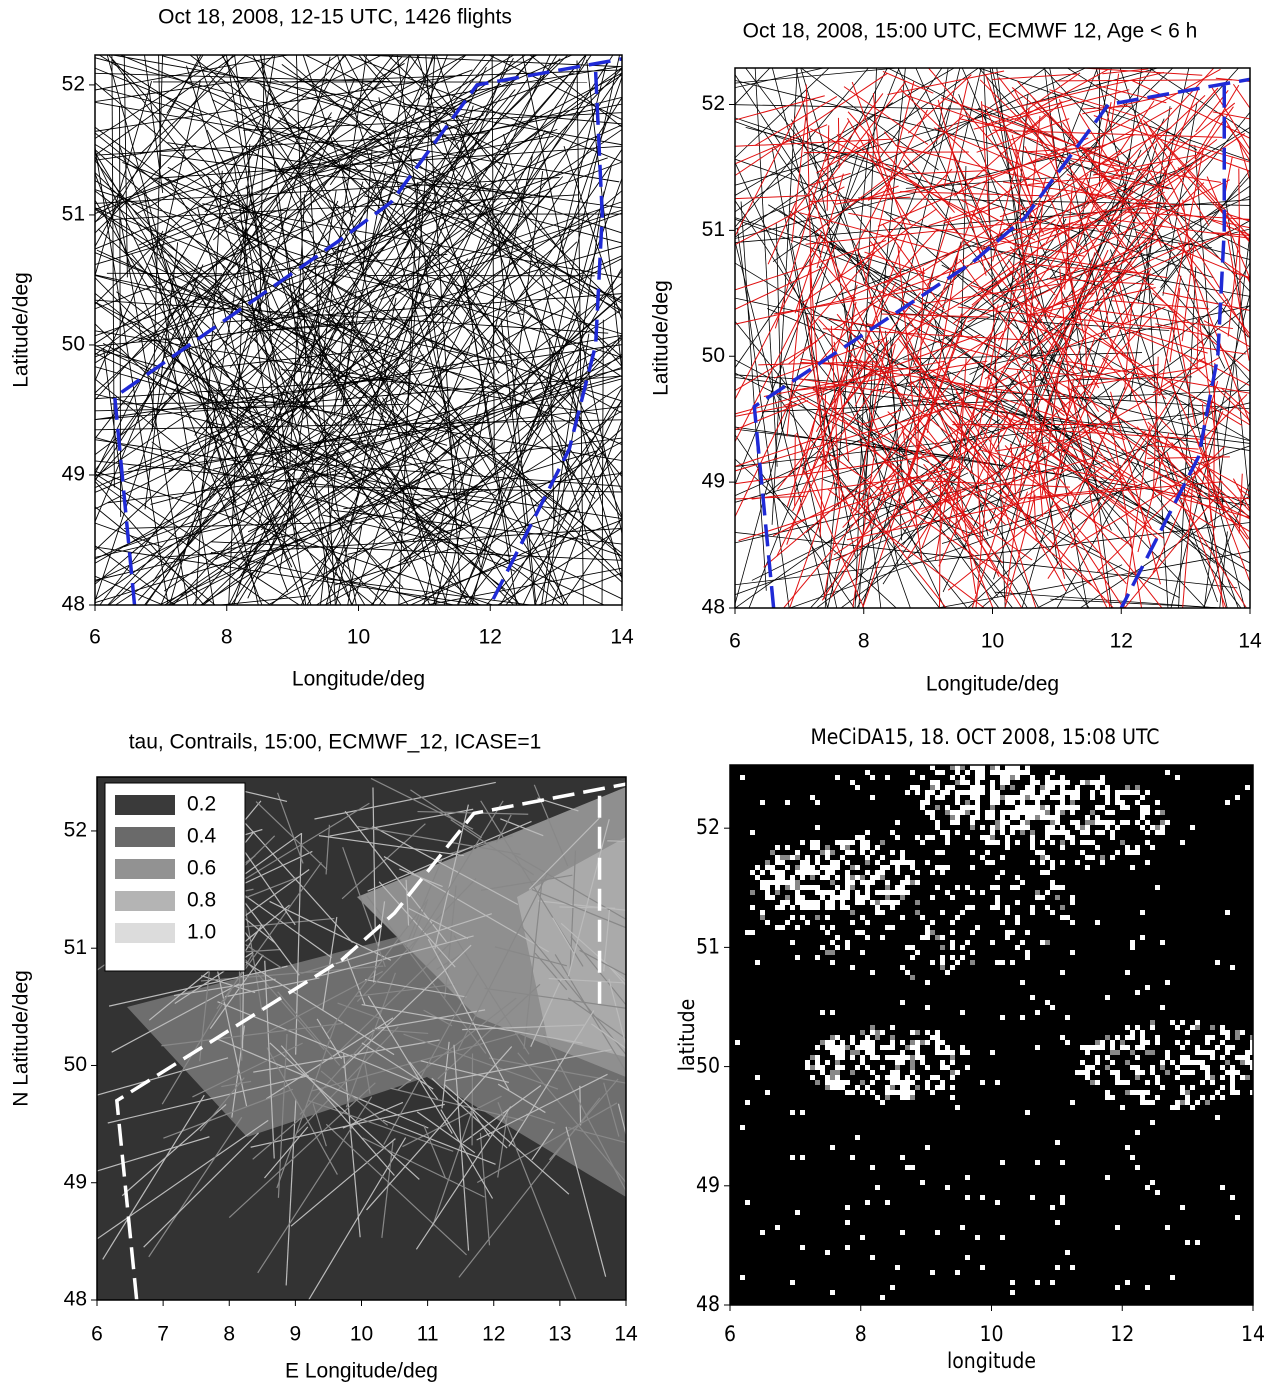 The image size is (1274, 1395). Describe the element at coordinates (687, 1035) in the screenshot. I see `y-axis-label: latitude` at that location.